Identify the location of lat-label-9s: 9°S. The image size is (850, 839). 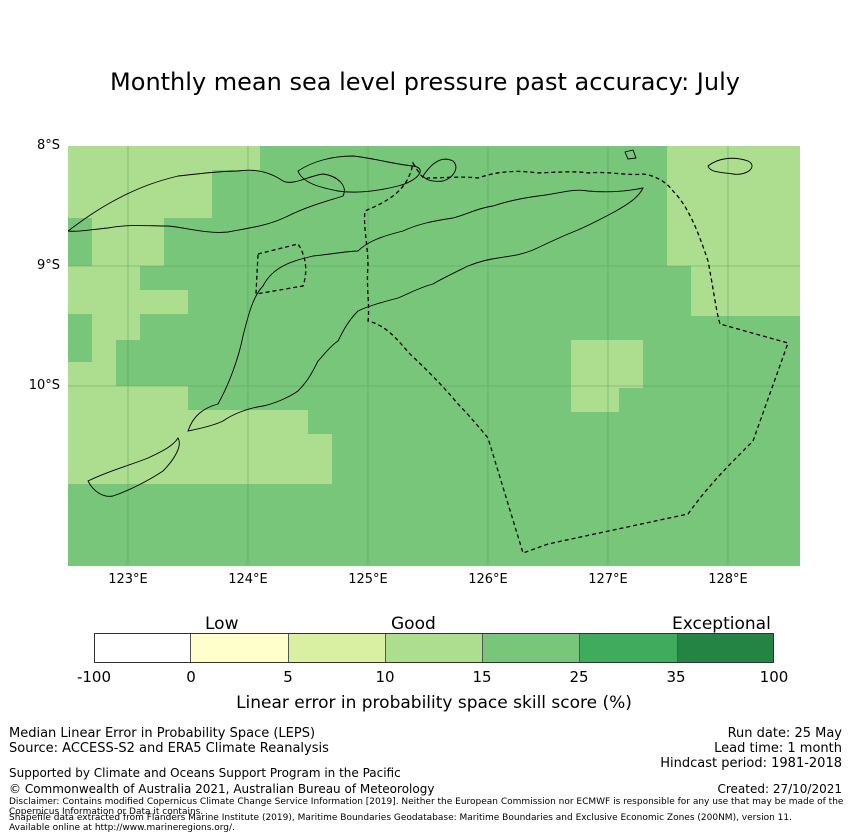
(48, 265).